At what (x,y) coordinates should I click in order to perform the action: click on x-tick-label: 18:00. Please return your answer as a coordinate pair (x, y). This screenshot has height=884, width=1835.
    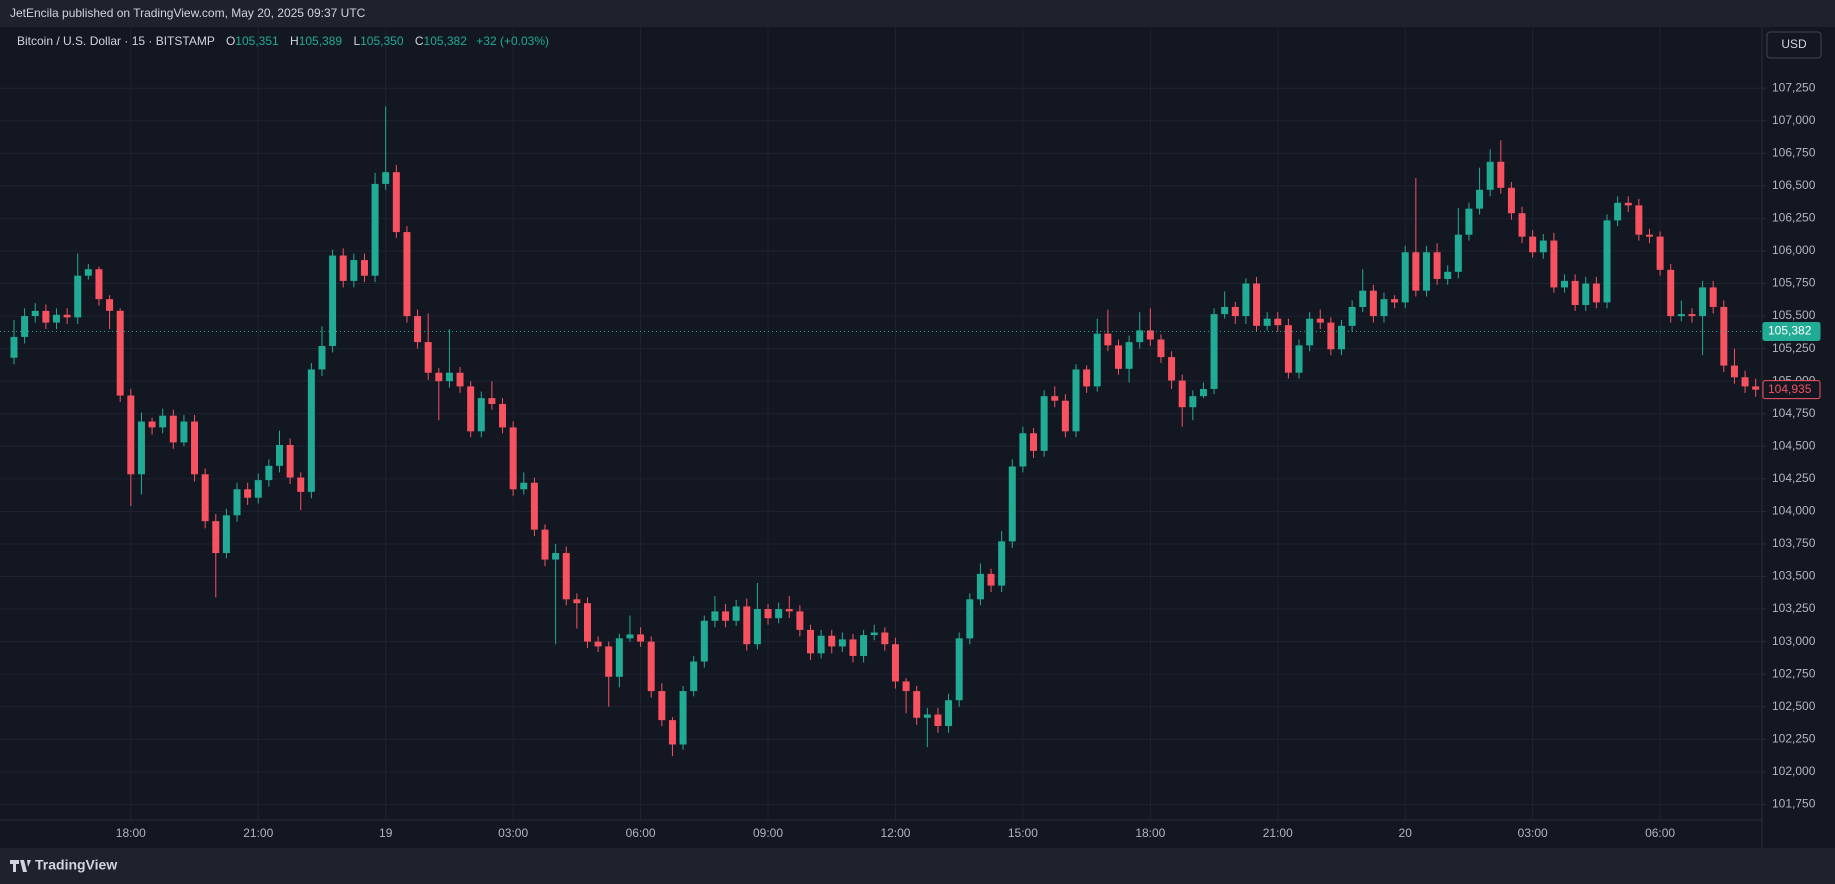
    Looking at the image, I should click on (131, 833).